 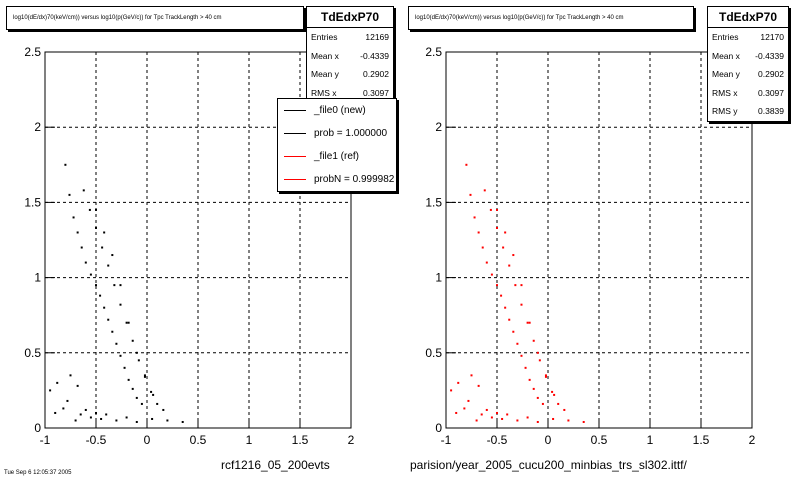 What do you see at coordinates (37, 428) in the screenshot?
I see `y-tick-label: 0` at bounding box center [37, 428].